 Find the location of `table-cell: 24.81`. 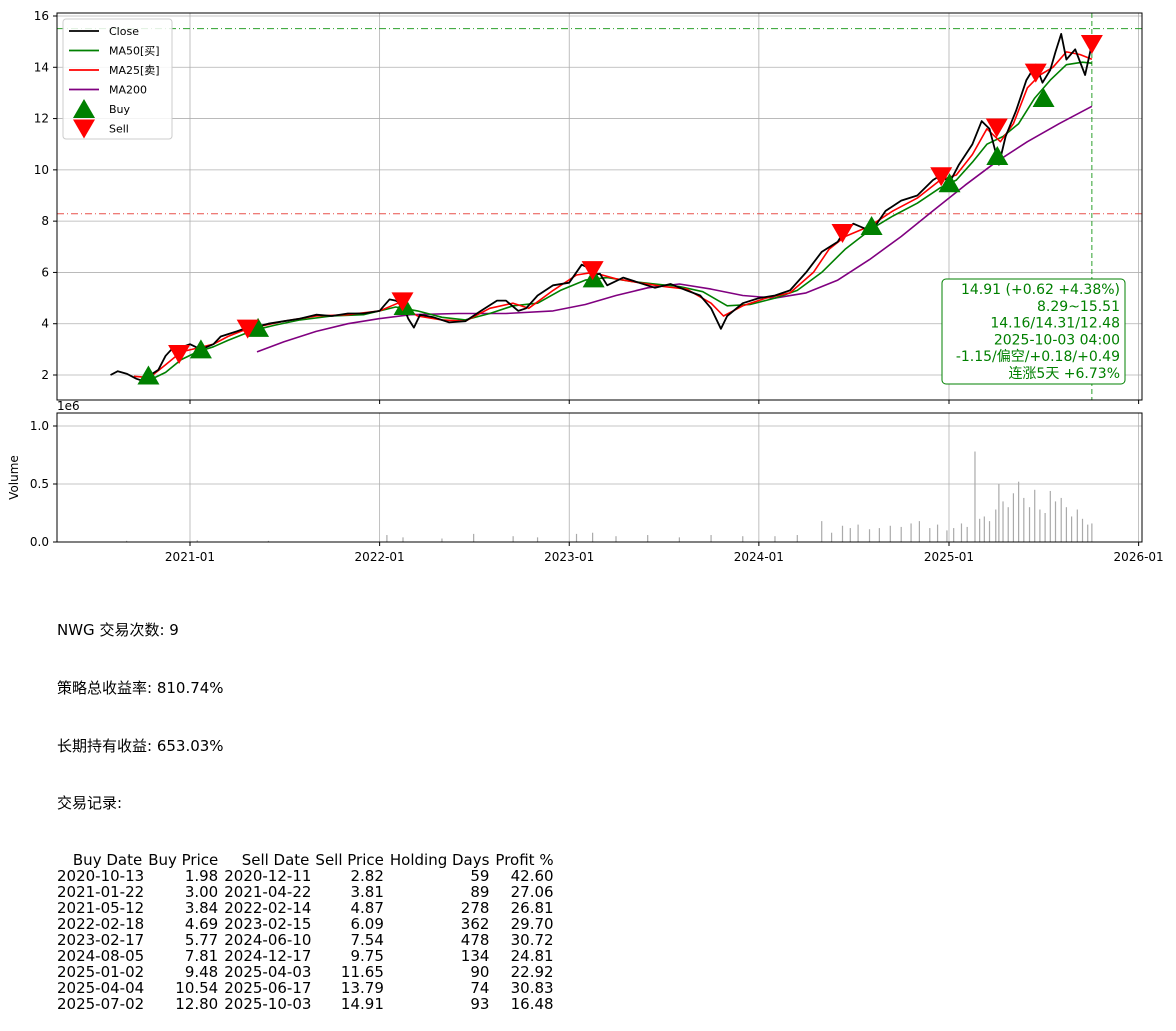

table-cell: 24.81 is located at coordinates (532, 955).